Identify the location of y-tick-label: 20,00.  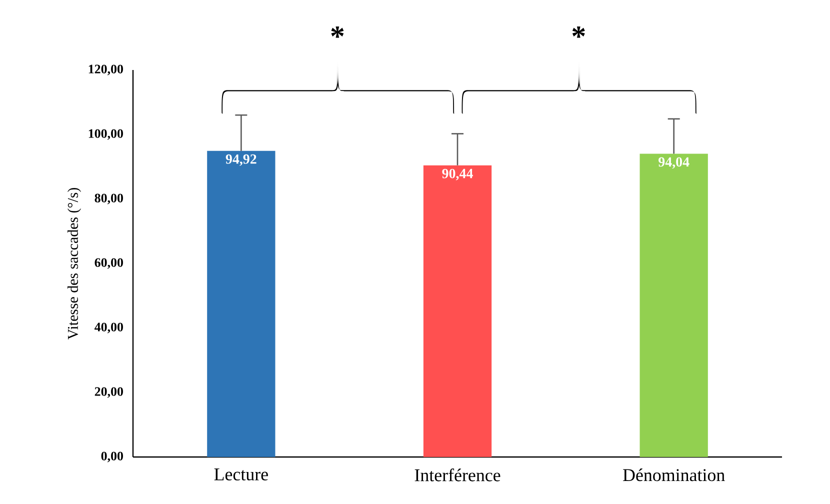
(108, 392).